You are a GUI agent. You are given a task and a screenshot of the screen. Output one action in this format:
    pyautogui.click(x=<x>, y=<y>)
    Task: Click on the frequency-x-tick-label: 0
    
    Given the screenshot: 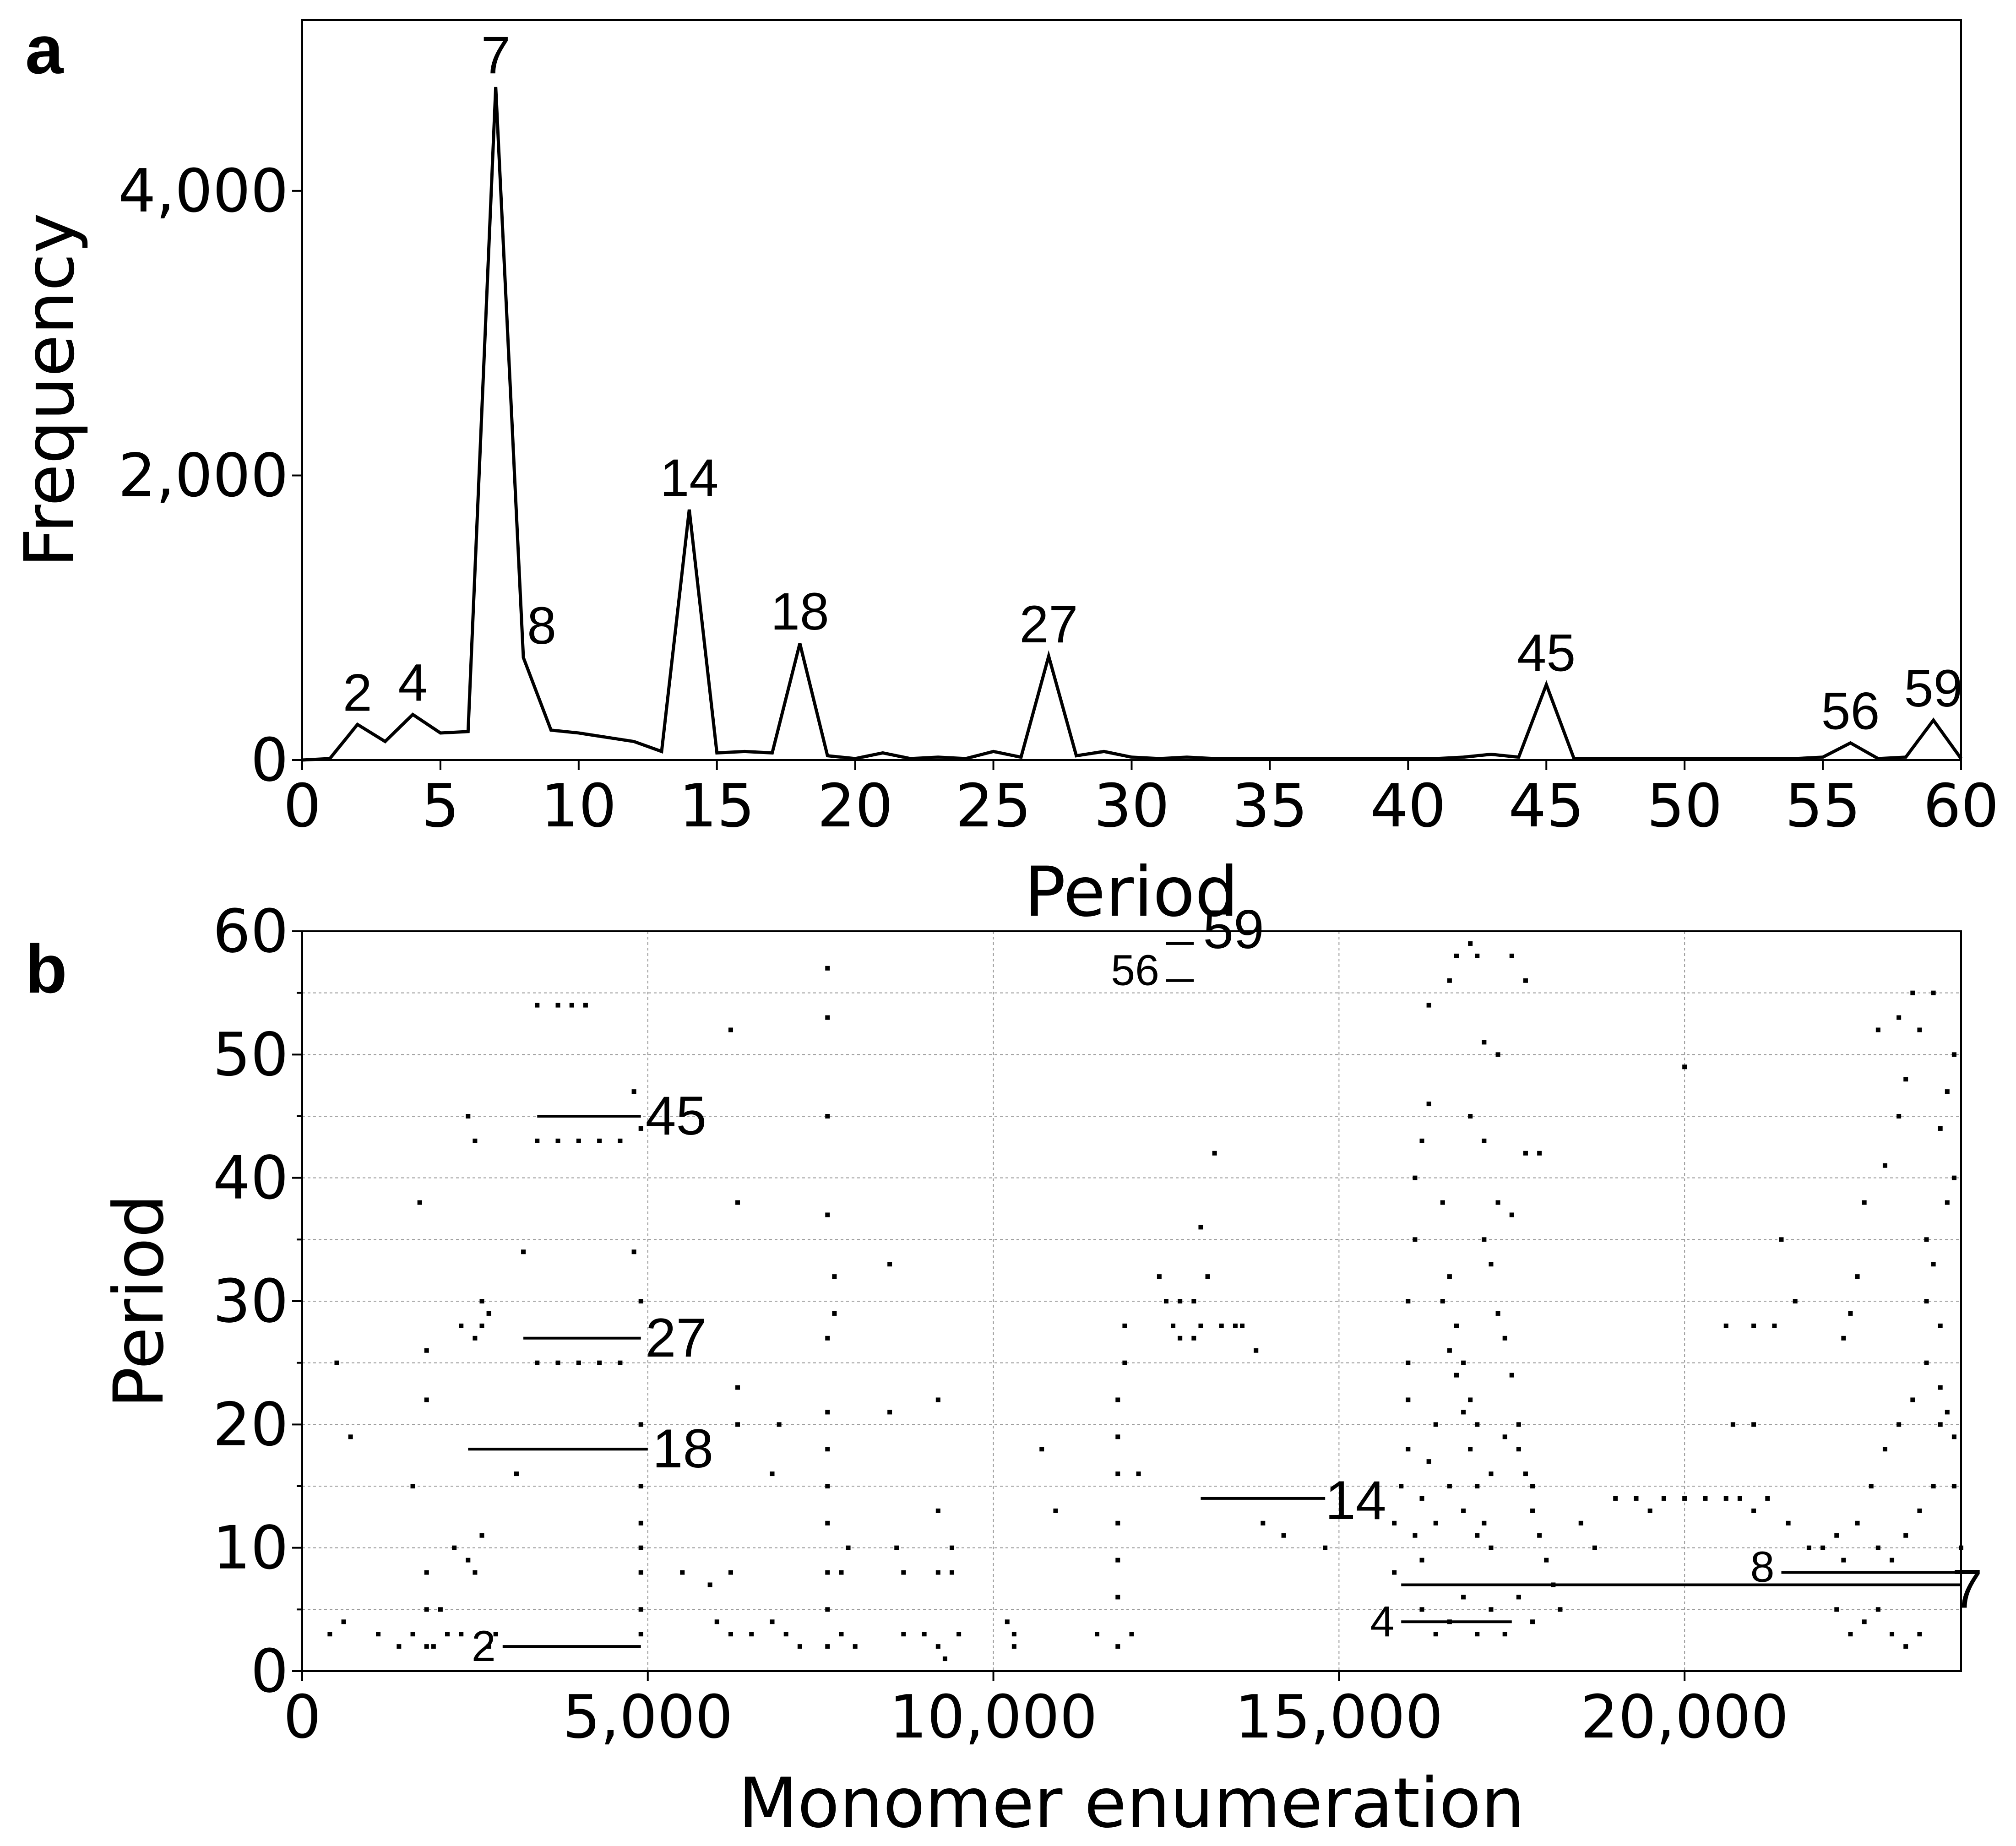 What is the action you would take?
    pyautogui.click(x=302, y=806)
    